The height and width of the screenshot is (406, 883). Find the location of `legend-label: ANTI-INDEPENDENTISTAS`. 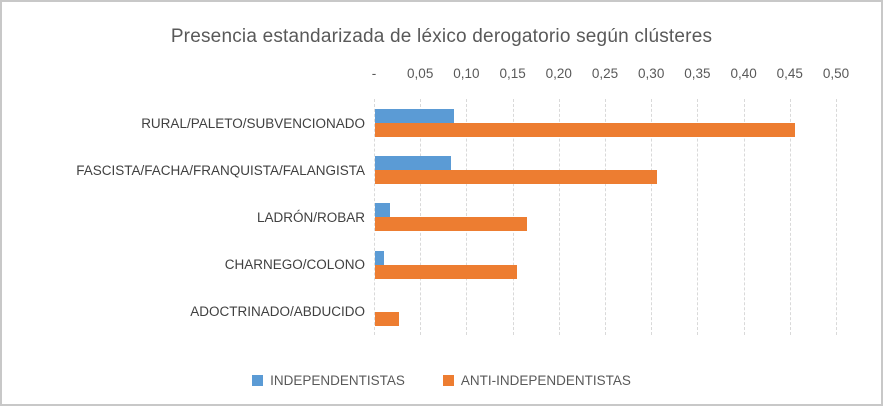

legend-label: ANTI-INDEPENDENTISTAS is located at coordinates (545, 380).